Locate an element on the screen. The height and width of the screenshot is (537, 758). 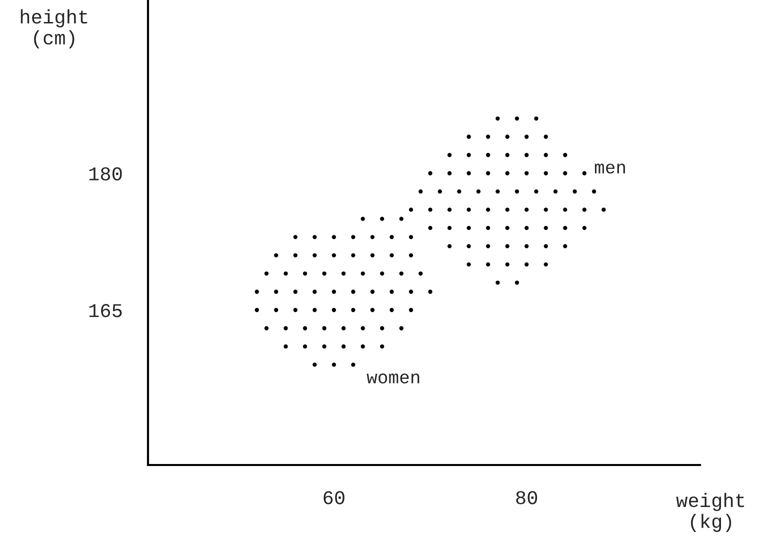
x-axis-title: weight (kg) is located at coordinates (710, 512).